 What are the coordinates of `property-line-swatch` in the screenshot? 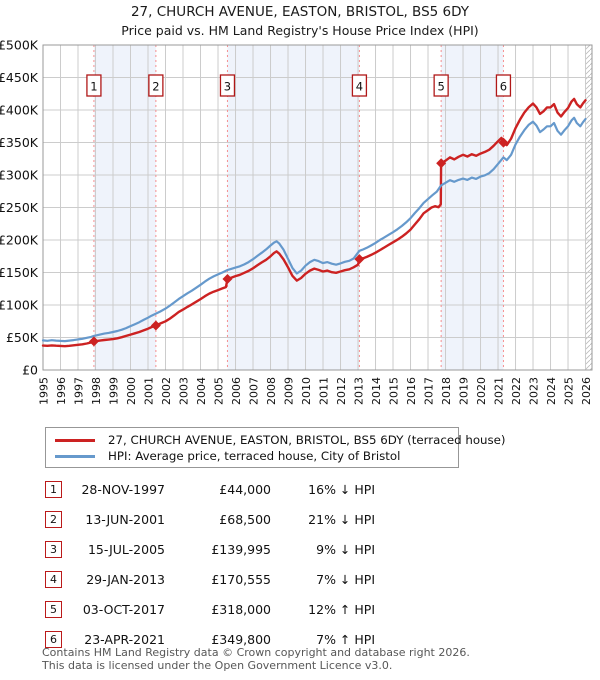 It's located at (75, 440).